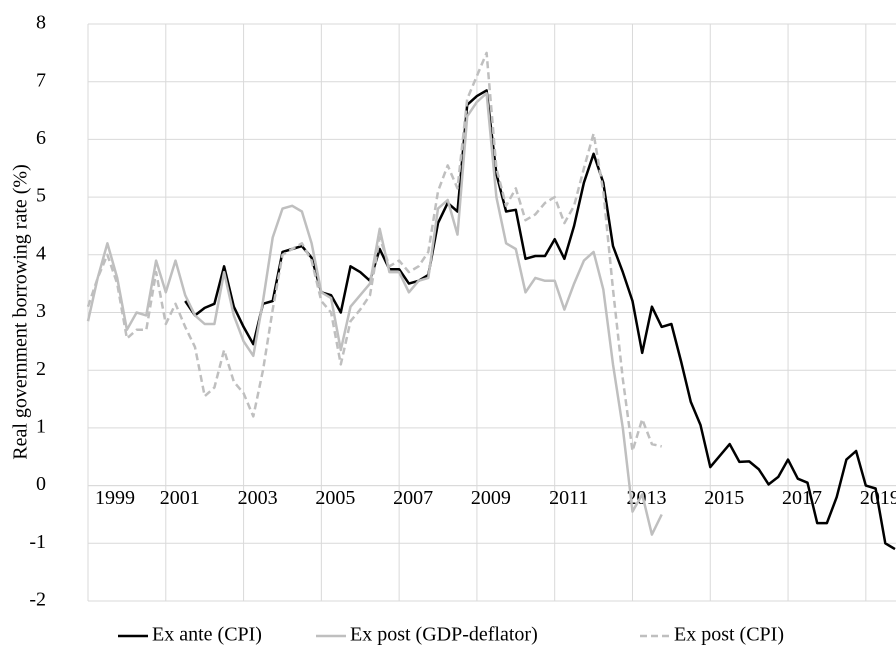 The width and height of the screenshot is (896, 657). Describe the element at coordinates (802, 498) in the screenshot. I see `x-tick-label: 2017` at that location.